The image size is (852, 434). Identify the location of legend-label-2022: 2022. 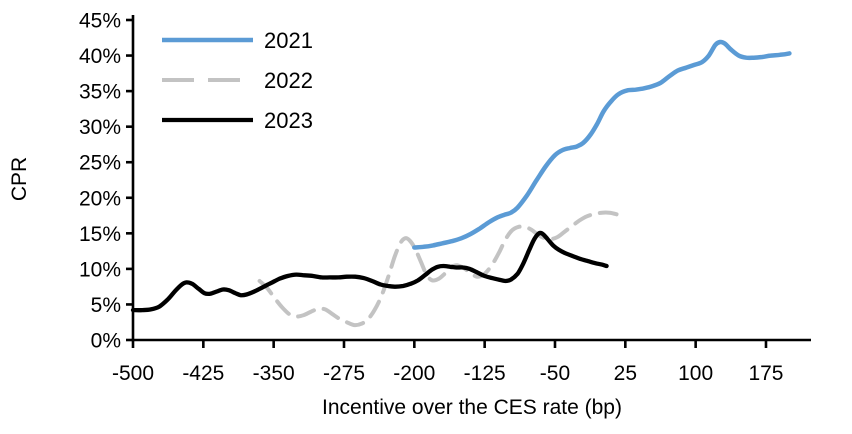
(288, 80).